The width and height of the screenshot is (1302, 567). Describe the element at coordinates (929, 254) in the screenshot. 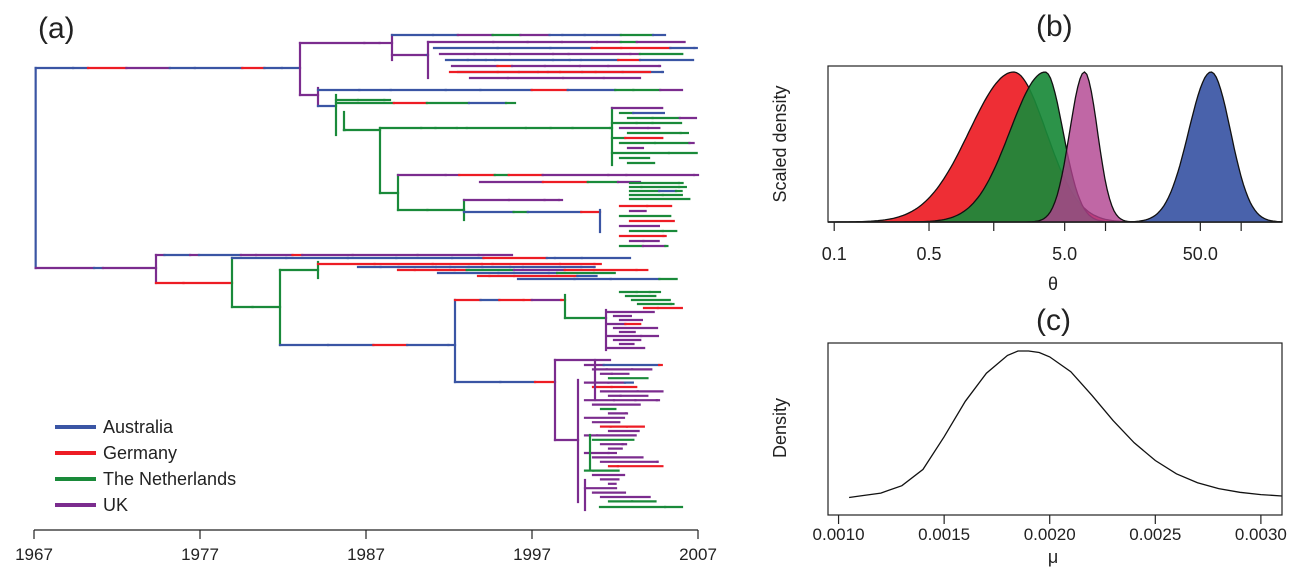

I see `plot-b-tick-label: 0.5` at that location.